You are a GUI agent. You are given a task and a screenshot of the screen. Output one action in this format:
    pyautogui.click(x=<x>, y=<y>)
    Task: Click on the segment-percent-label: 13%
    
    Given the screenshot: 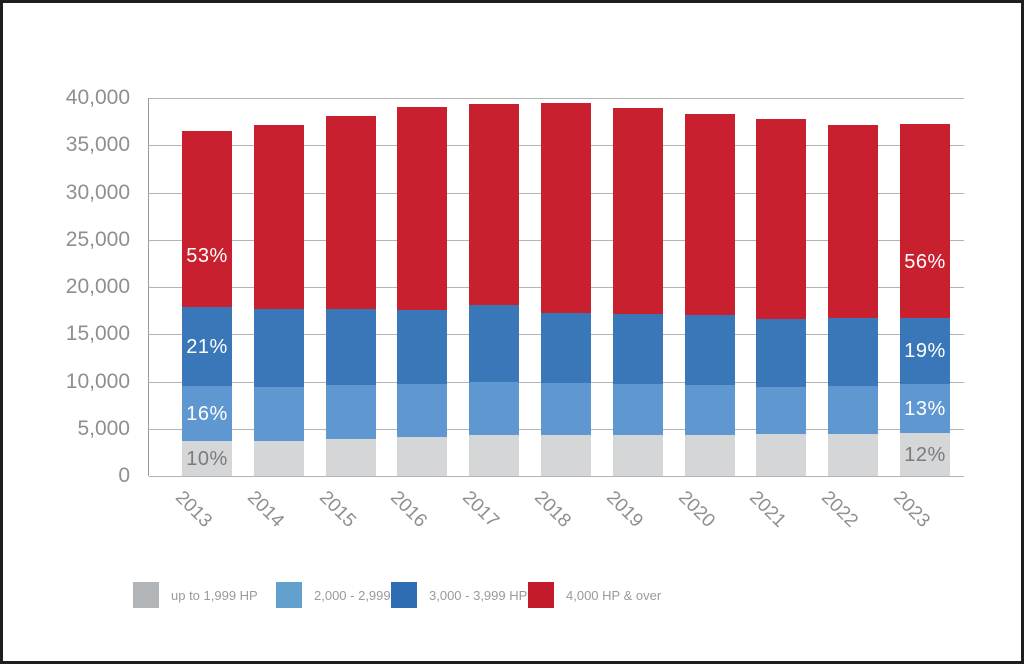 What is the action you would take?
    pyautogui.click(x=925, y=408)
    